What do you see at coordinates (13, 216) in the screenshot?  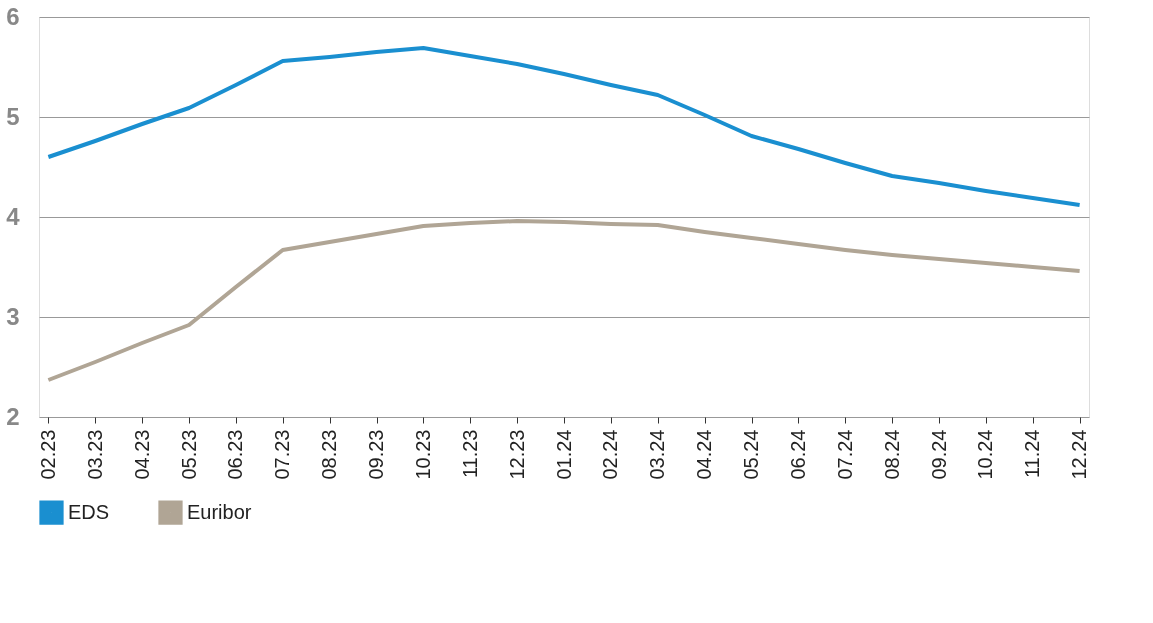 I see `y-tick-label: 4` at bounding box center [13, 216].